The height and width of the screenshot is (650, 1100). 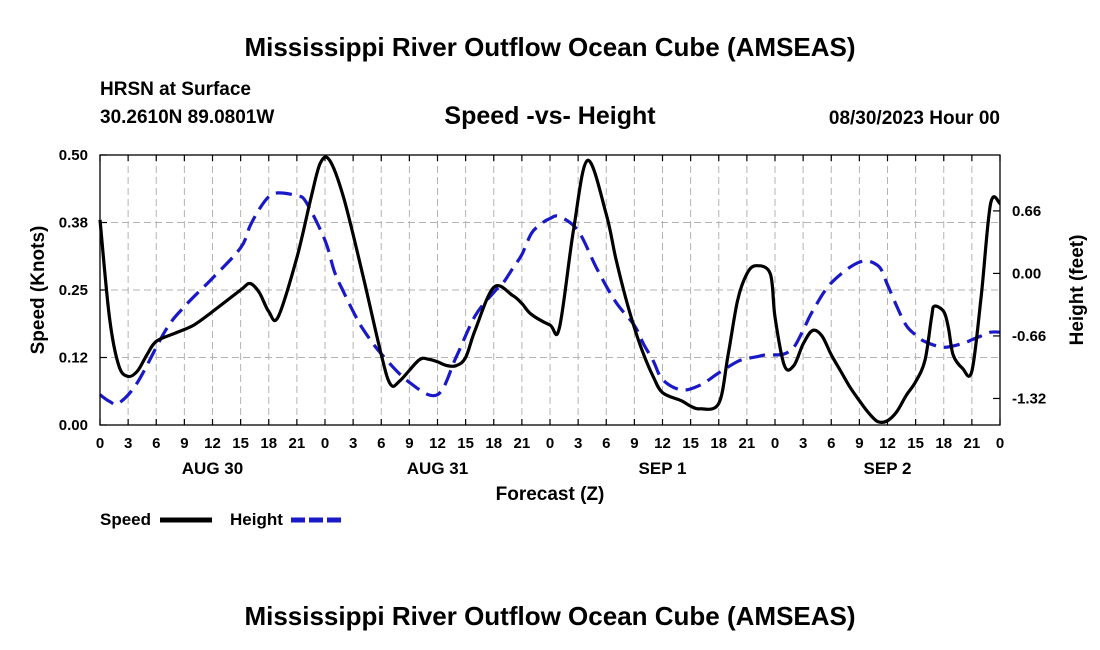 What do you see at coordinates (1077, 290) in the screenshot?
I see `y-axis-right-label: Height (feet)` at bounding box center [1077, 290].